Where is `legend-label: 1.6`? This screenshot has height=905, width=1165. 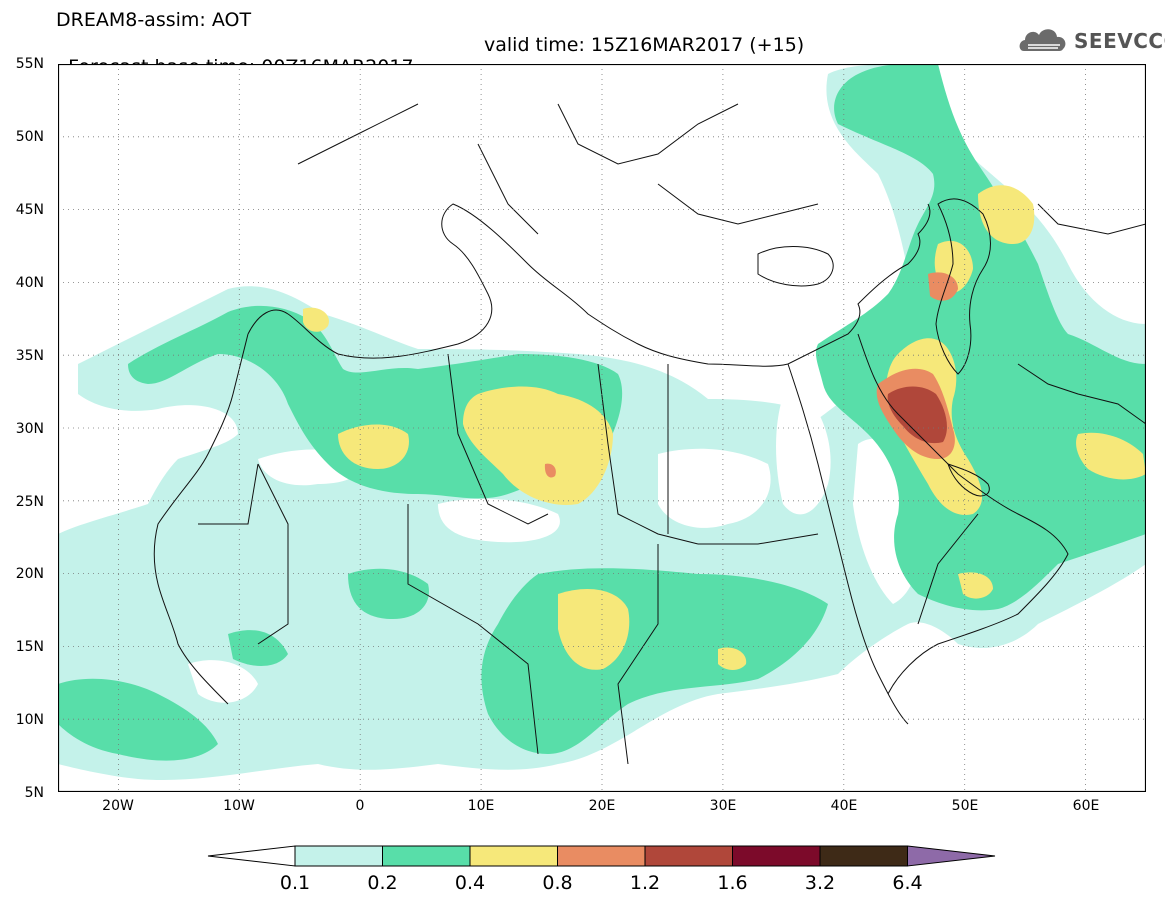 legend-label: 1.6 is located at coordinates (732, 883).